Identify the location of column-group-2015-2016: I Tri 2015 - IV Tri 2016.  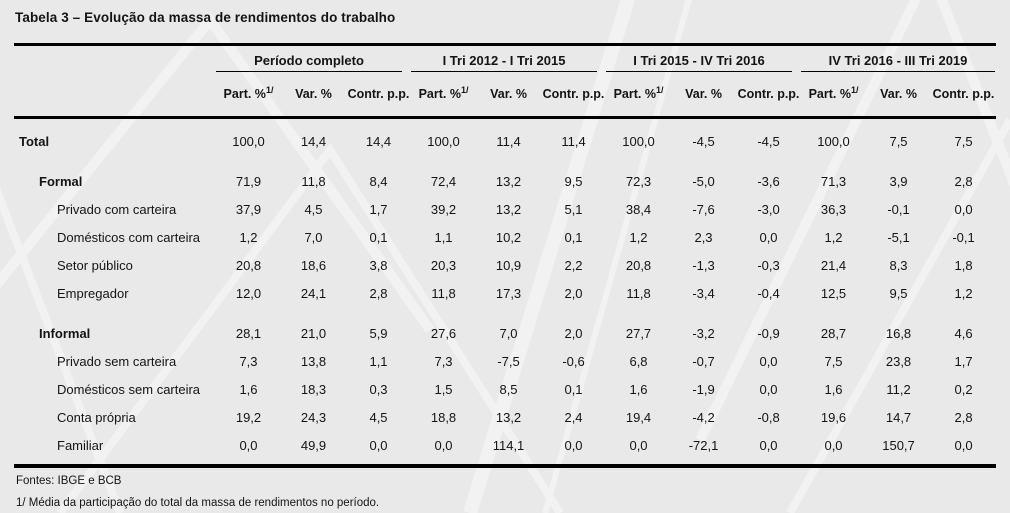
(703, 58).